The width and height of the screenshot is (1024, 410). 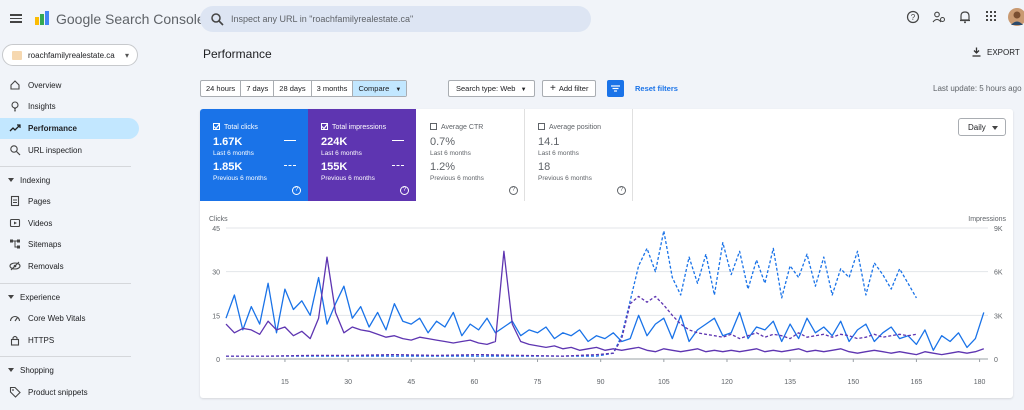 What do you see at coordinates (69, 106) in the screenshot?
I see `sidebar-item-insights: Insights` at bounding box center [69, 106].